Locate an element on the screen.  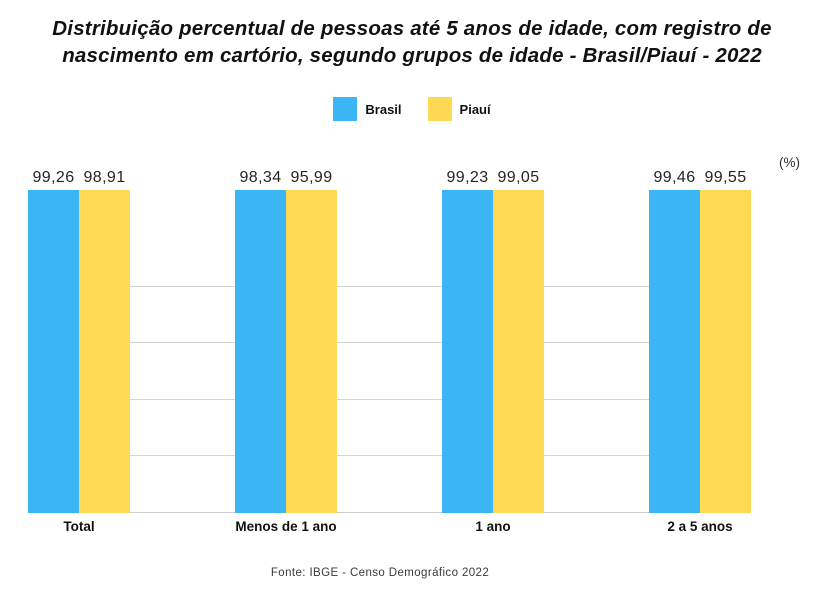
bar-column-brasil: 99,23 is located at coordinates (467, 341).